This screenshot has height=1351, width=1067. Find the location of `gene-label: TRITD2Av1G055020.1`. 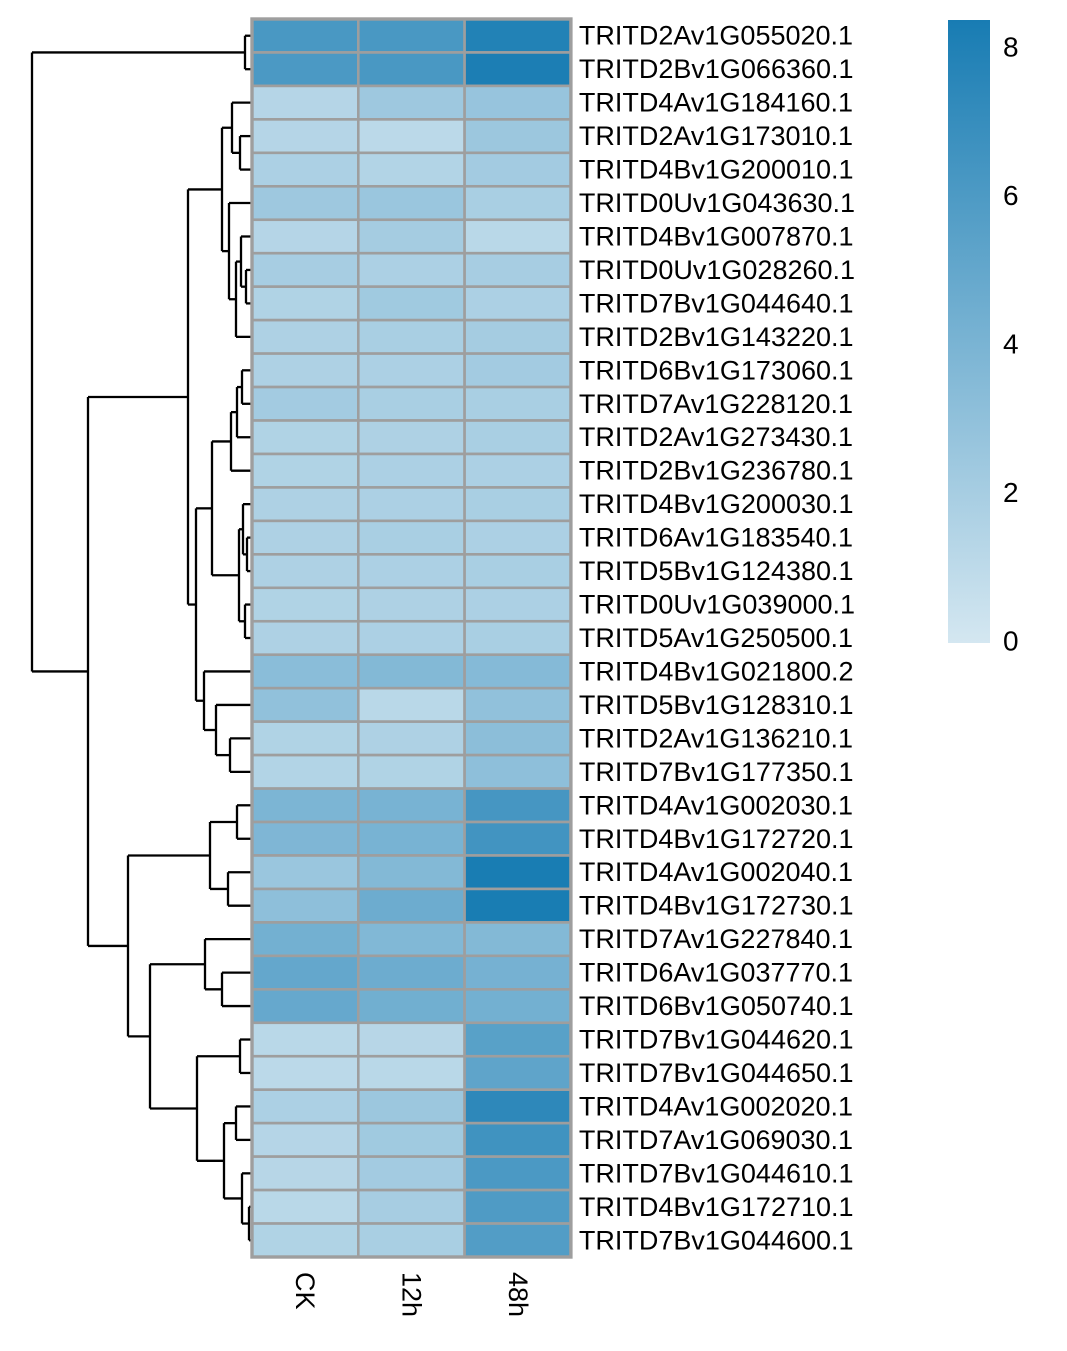

gene-label: TRITD2Av1G055020.1 is located at coordinates (716, 36).